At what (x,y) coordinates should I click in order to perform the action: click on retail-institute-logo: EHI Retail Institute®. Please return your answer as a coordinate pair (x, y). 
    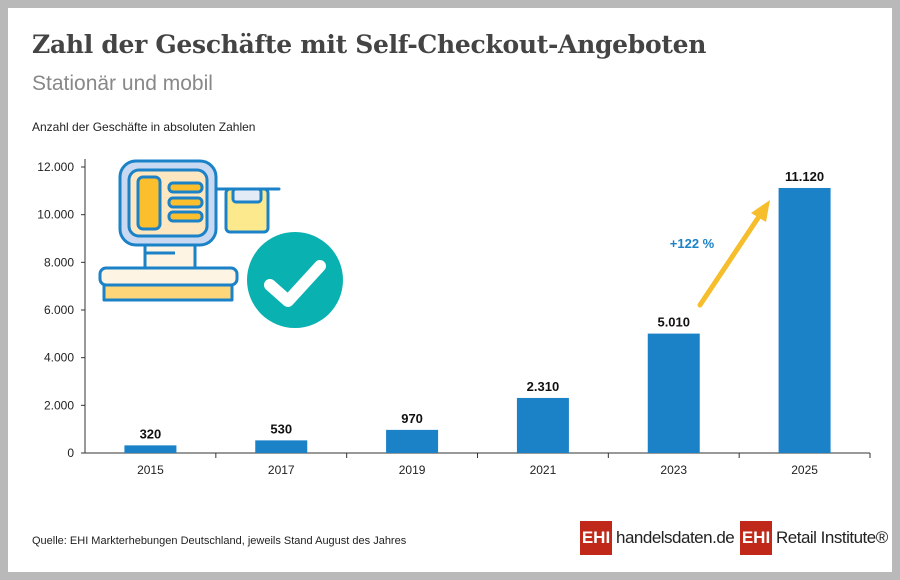
    Looking at the image, I should click on (814, 538).